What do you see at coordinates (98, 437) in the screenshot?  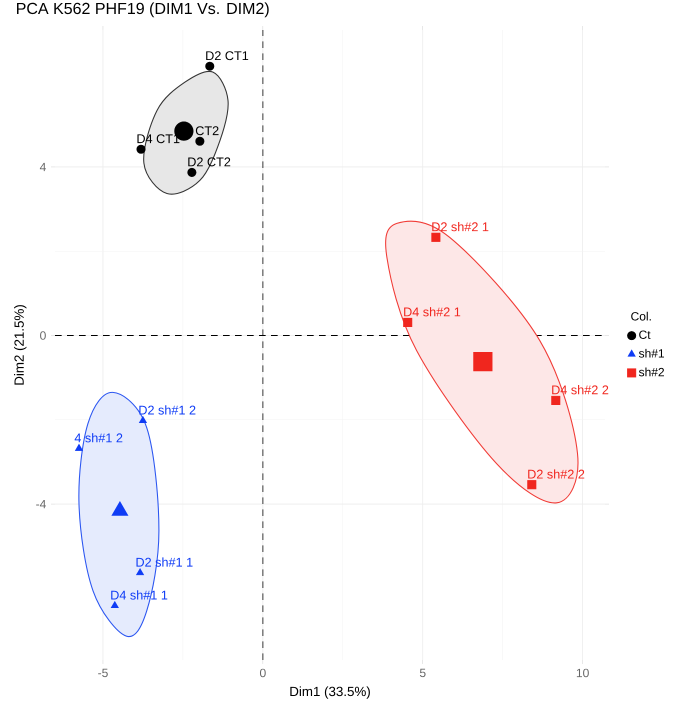 I see `data-label: 4 sh#1 2` at bounding box center [98, 437].